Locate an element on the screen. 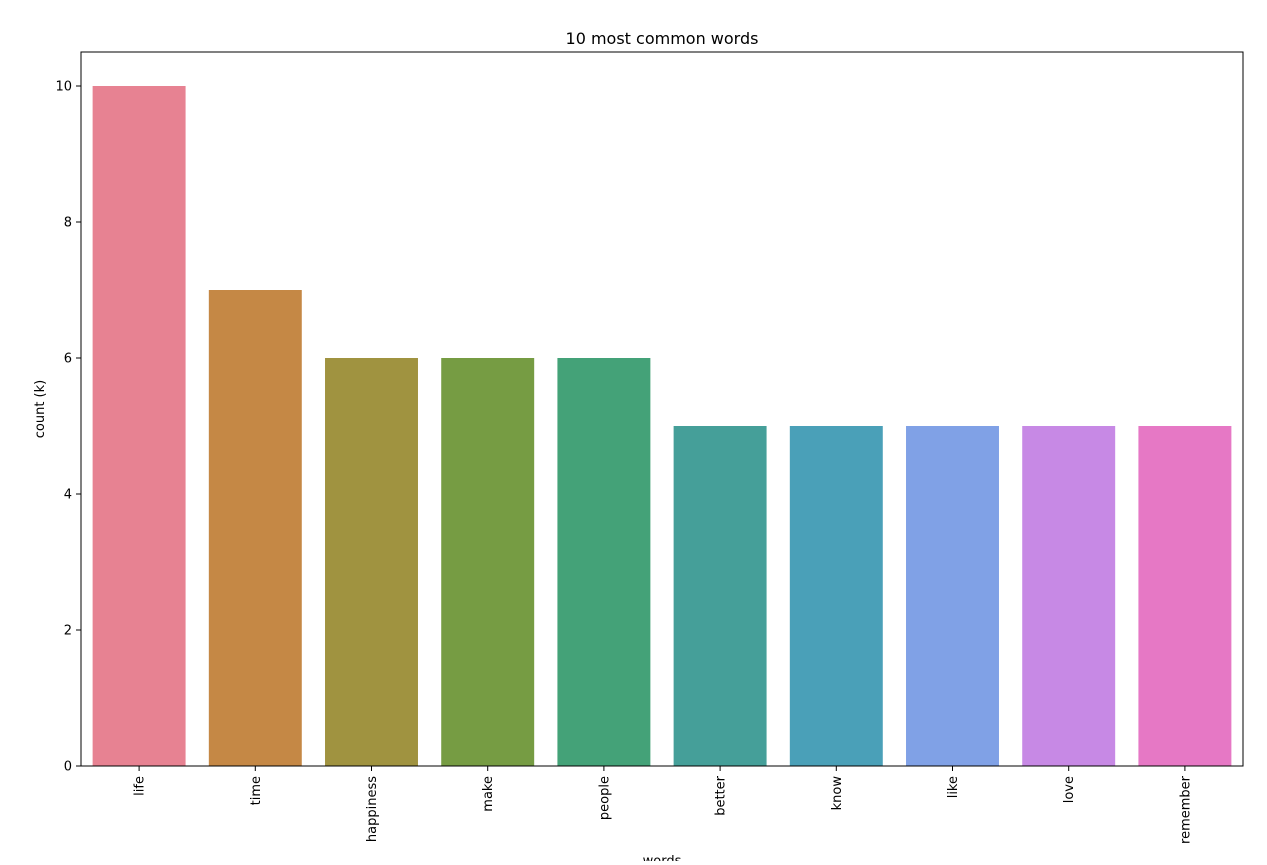 The width and height of the screenshot is (1267, 865). bar-time is located at coordinates (255, 528).